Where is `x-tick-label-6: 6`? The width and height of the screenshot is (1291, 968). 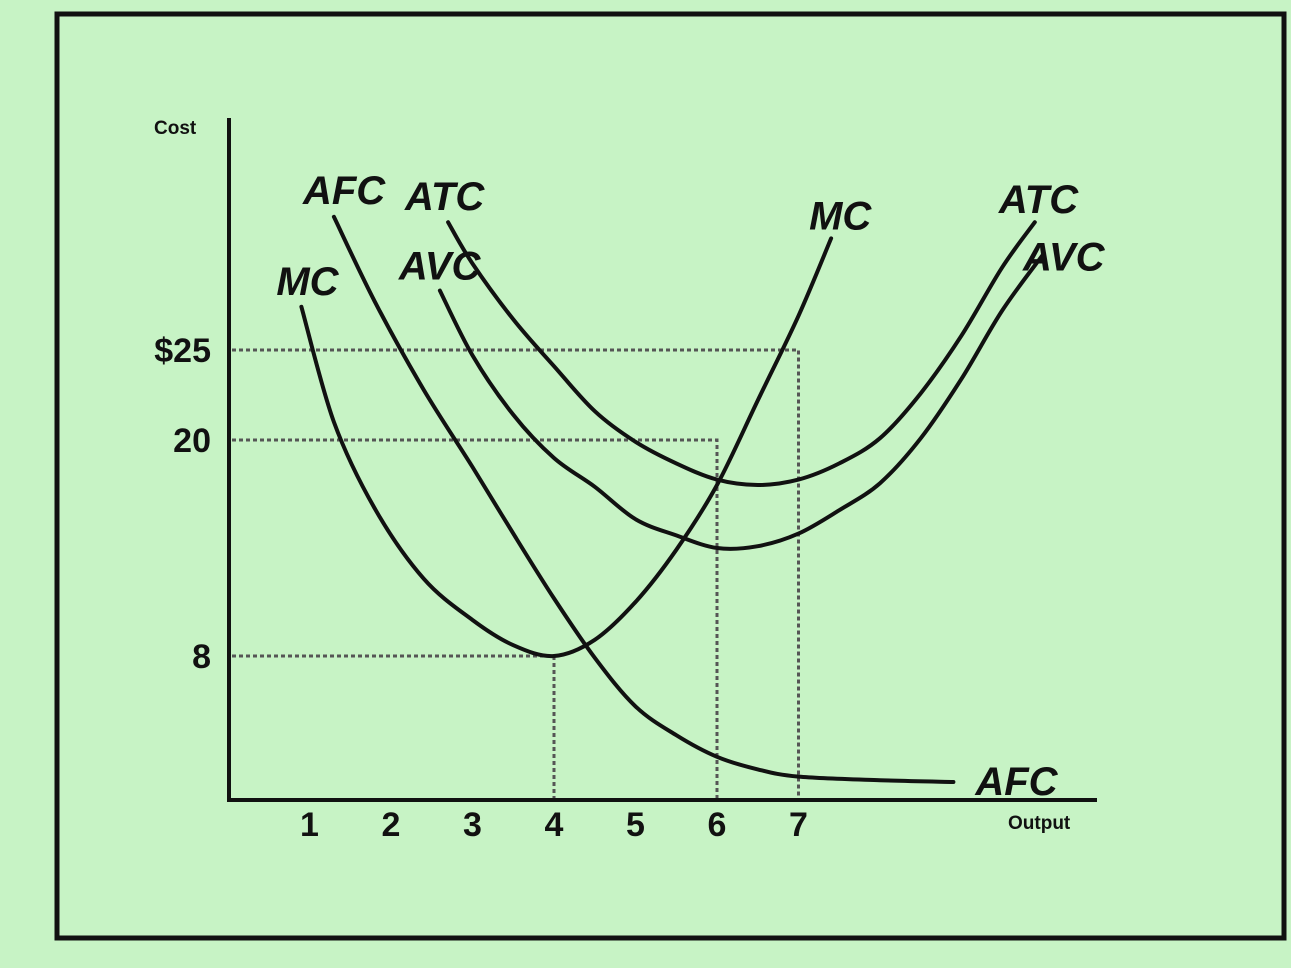 x-tick-label-6: 6 is located at coordinates (717, 825).